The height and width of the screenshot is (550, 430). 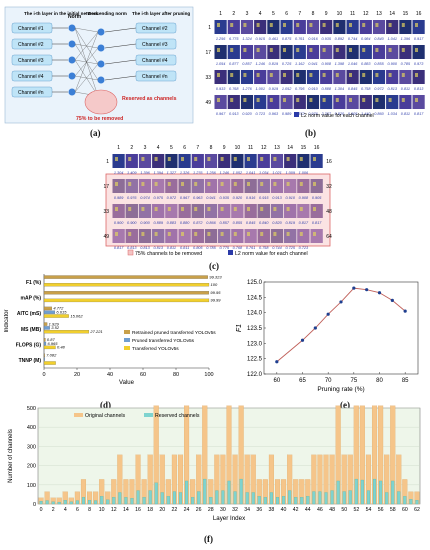 I want to click on norm-value: 0.811, so click(x=184, y=248).